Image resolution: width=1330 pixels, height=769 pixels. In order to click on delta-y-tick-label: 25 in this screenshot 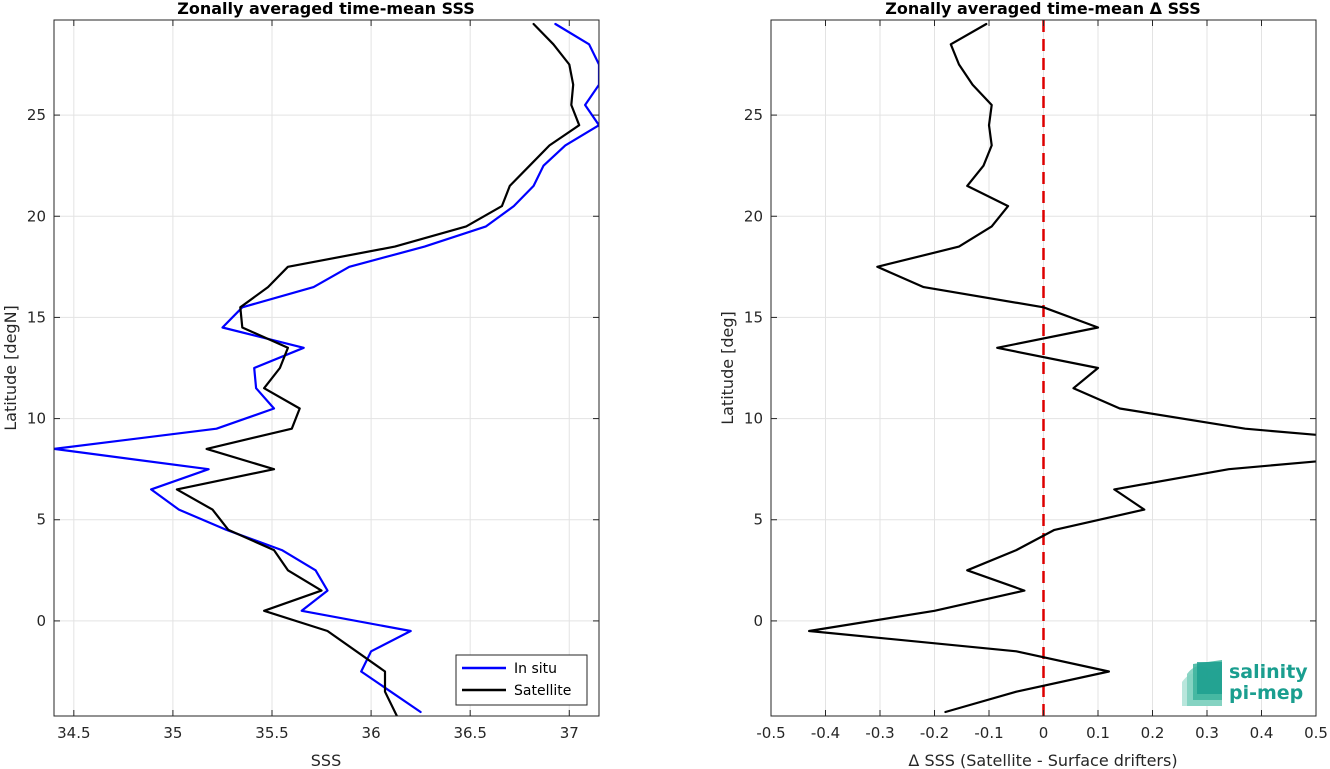, I will do `click(753, 115)`.